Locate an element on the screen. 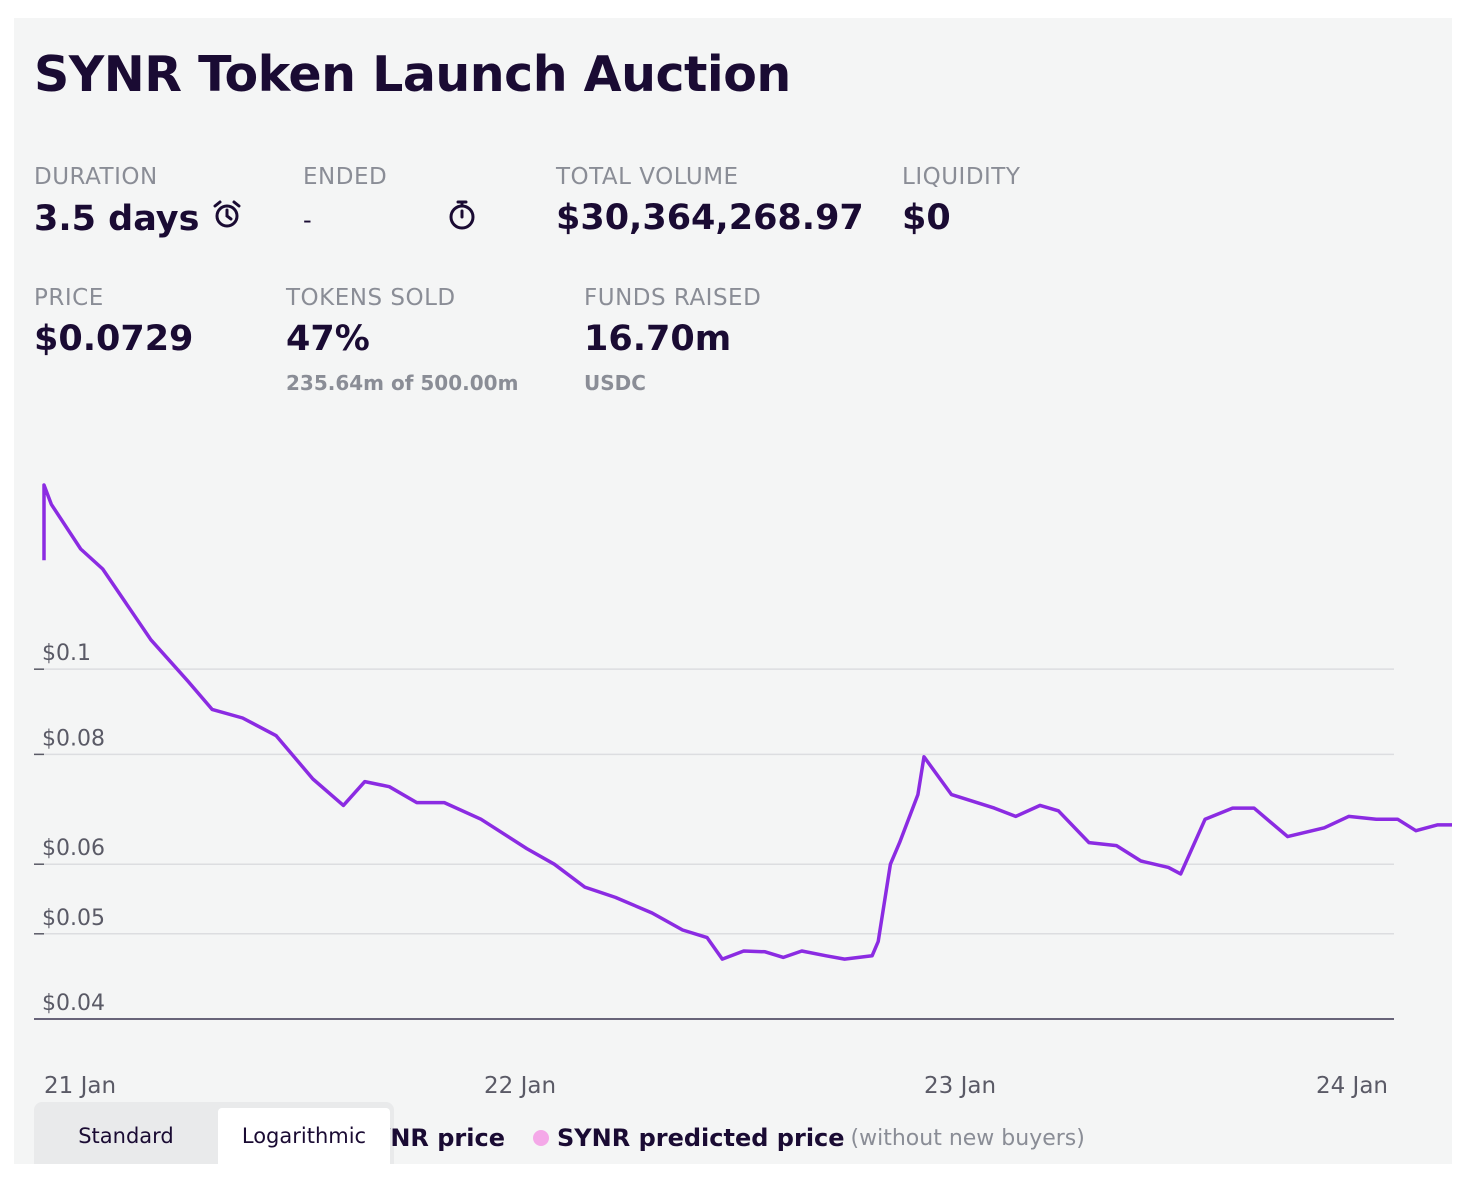 This screenshot has width=1462, height=1178. stat-label: DURATION is located at coordinates (96, 177).